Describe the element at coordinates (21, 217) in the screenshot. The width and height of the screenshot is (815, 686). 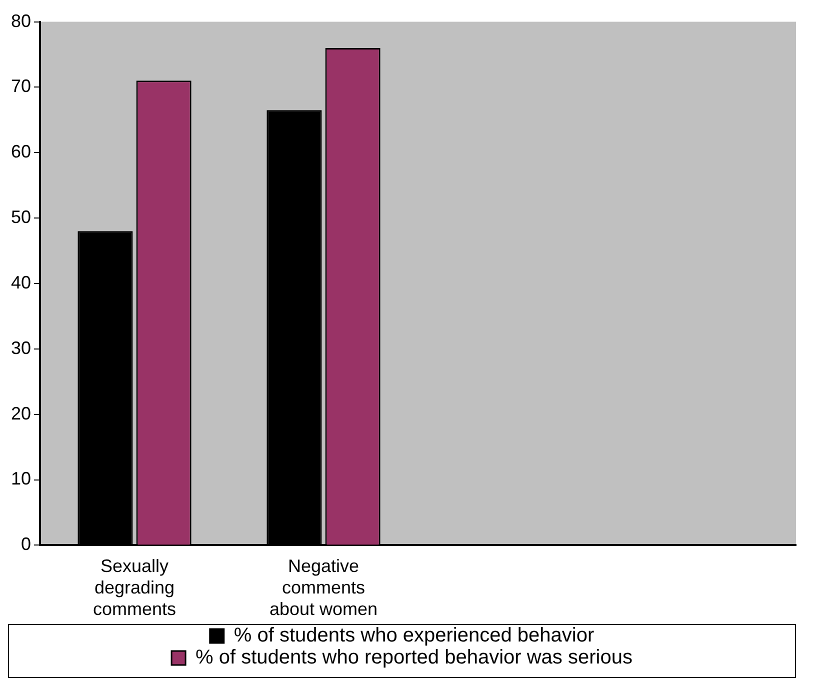
I see `y-tick-label: 50` at that location.